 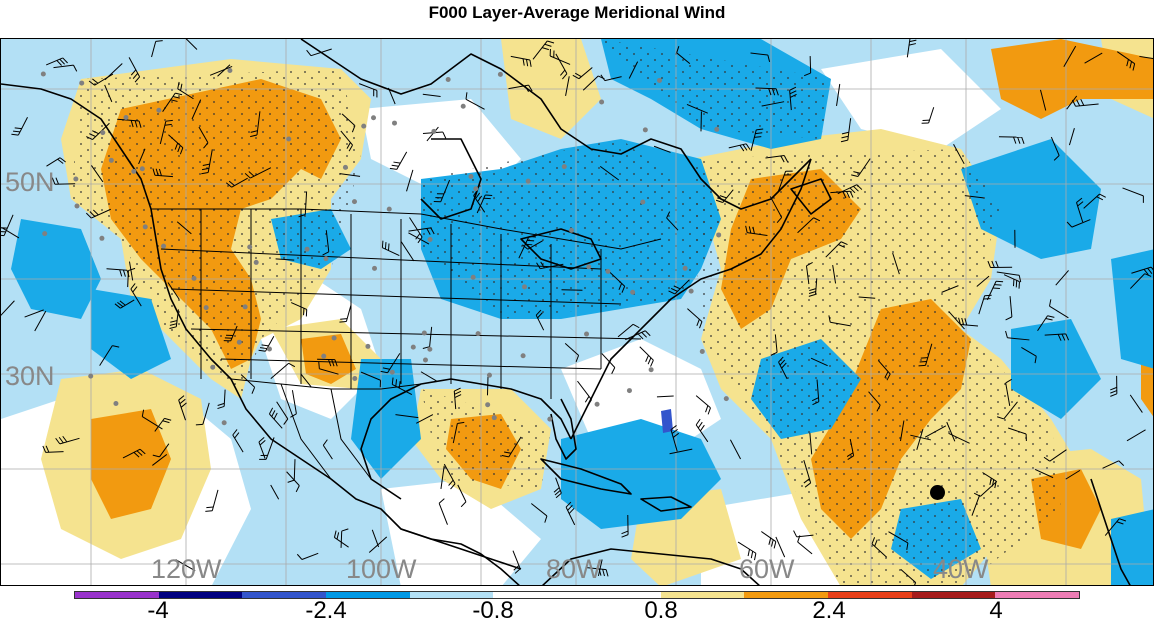 I want to click on lat-label-30n: 30N, so click(x=30, y=376).